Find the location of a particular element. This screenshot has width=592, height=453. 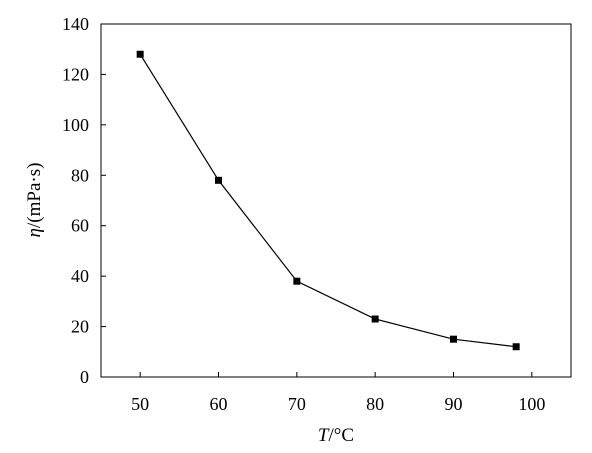

y-axis-title-variable: η is located at coordinates (34, 232).